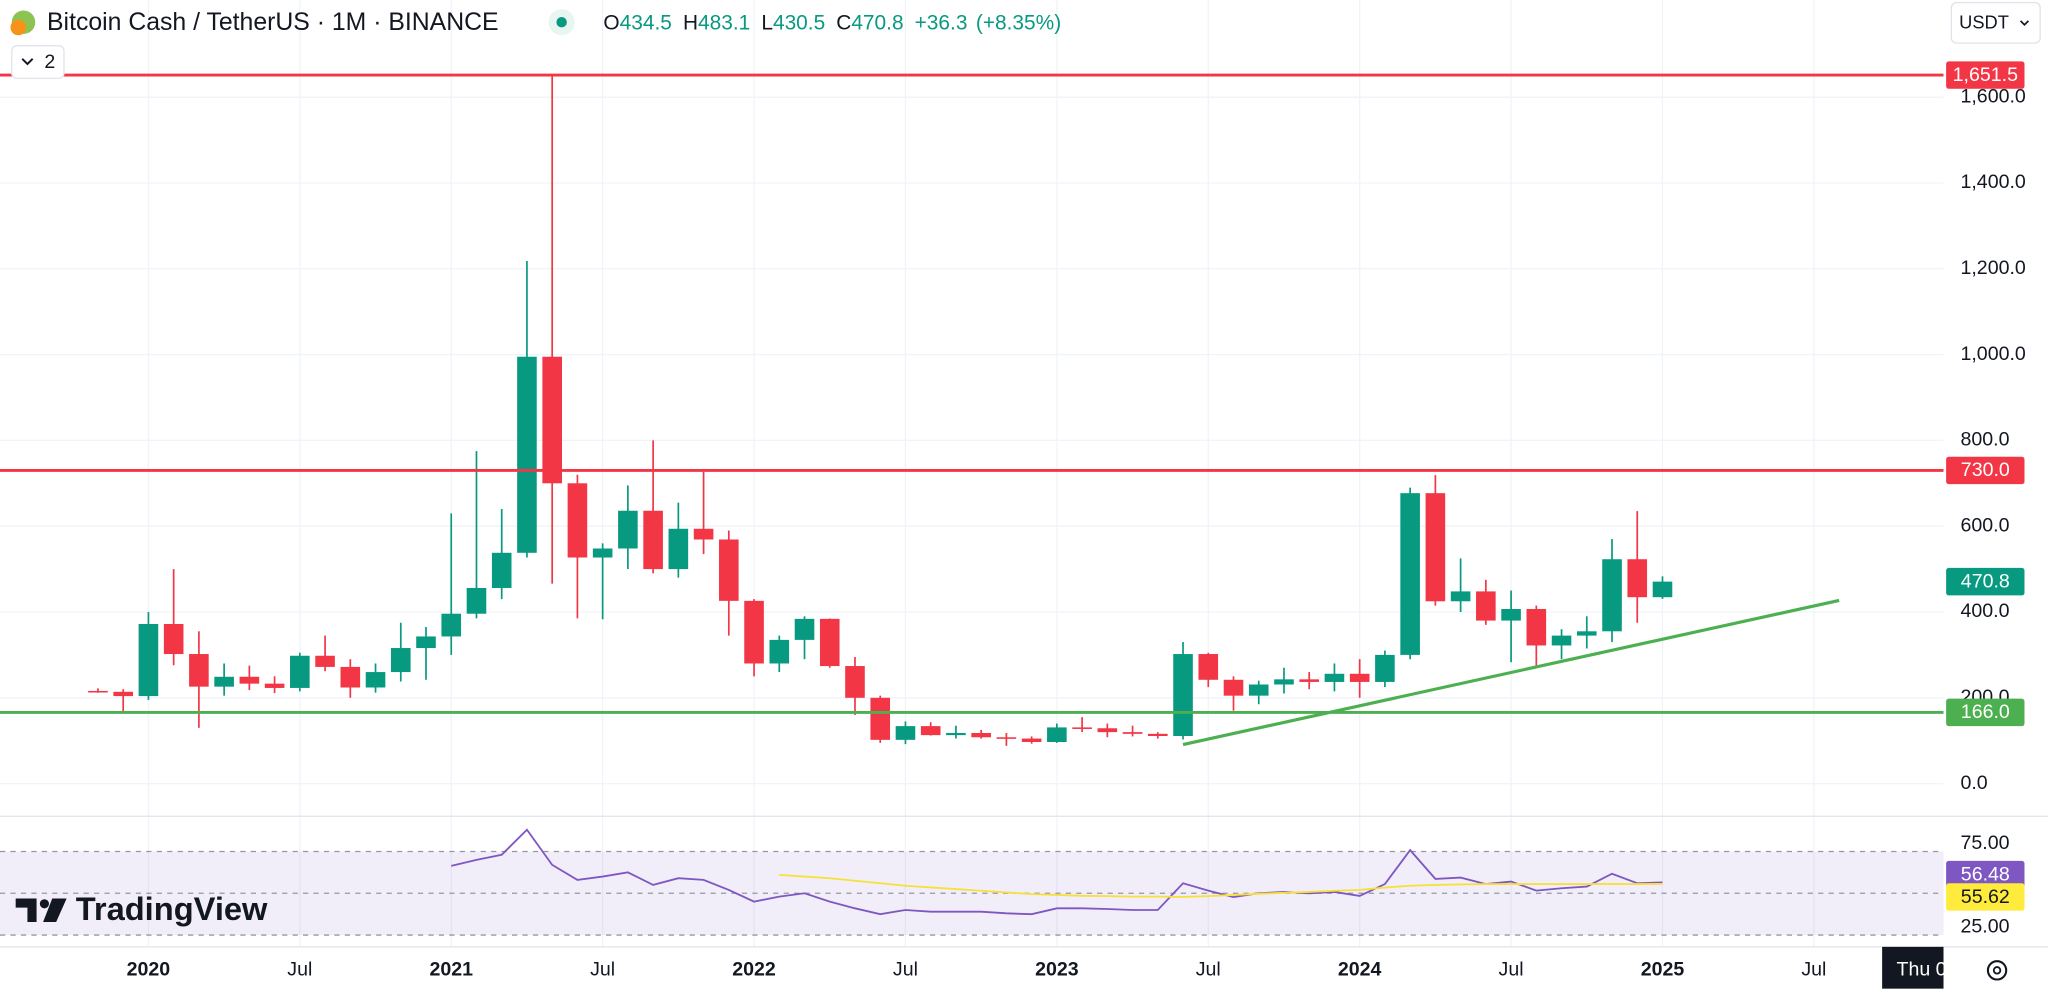  Describe the element at coordinates (1992, 354) in the screenshot. I see `y-tick-label: 1,000.0` at that location.